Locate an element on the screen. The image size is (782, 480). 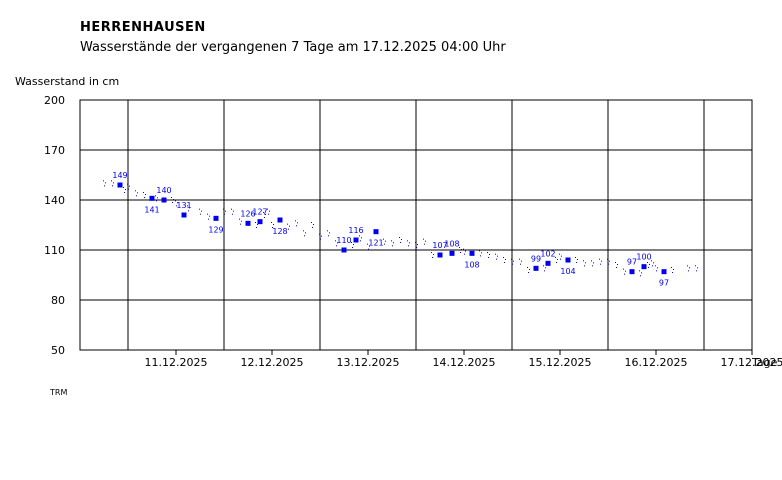
data-point-label: 110 is located at coordinates (343, 240).